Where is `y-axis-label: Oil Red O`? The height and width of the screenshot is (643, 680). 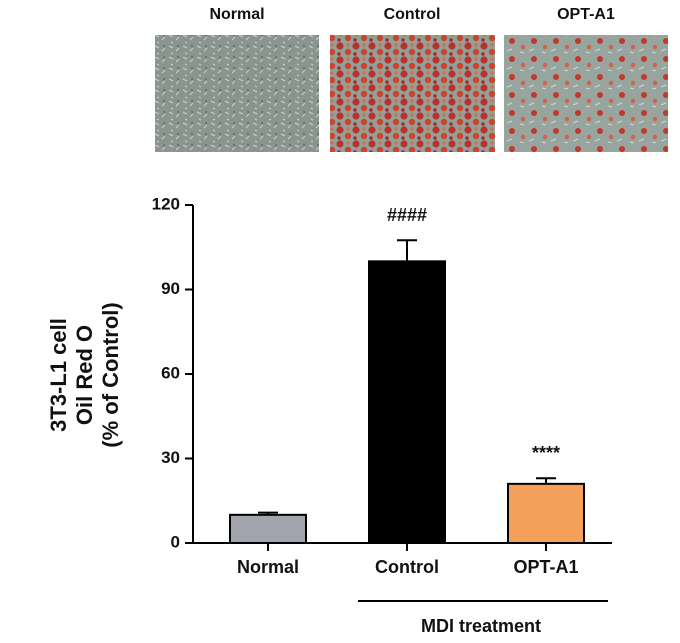 y-axis-label: Oil Red O is located at coordinates (84, 375).